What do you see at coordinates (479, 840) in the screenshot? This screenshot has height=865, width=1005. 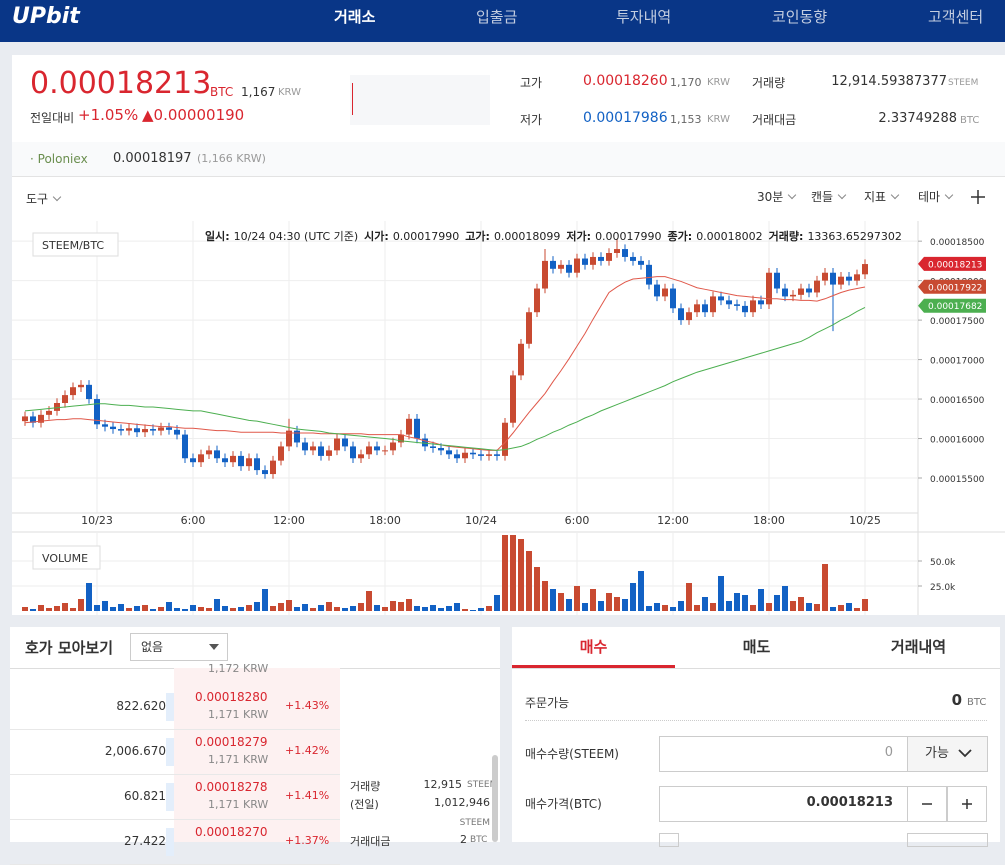 I see `info-unit: BTC` at bounding box center [479, 840].